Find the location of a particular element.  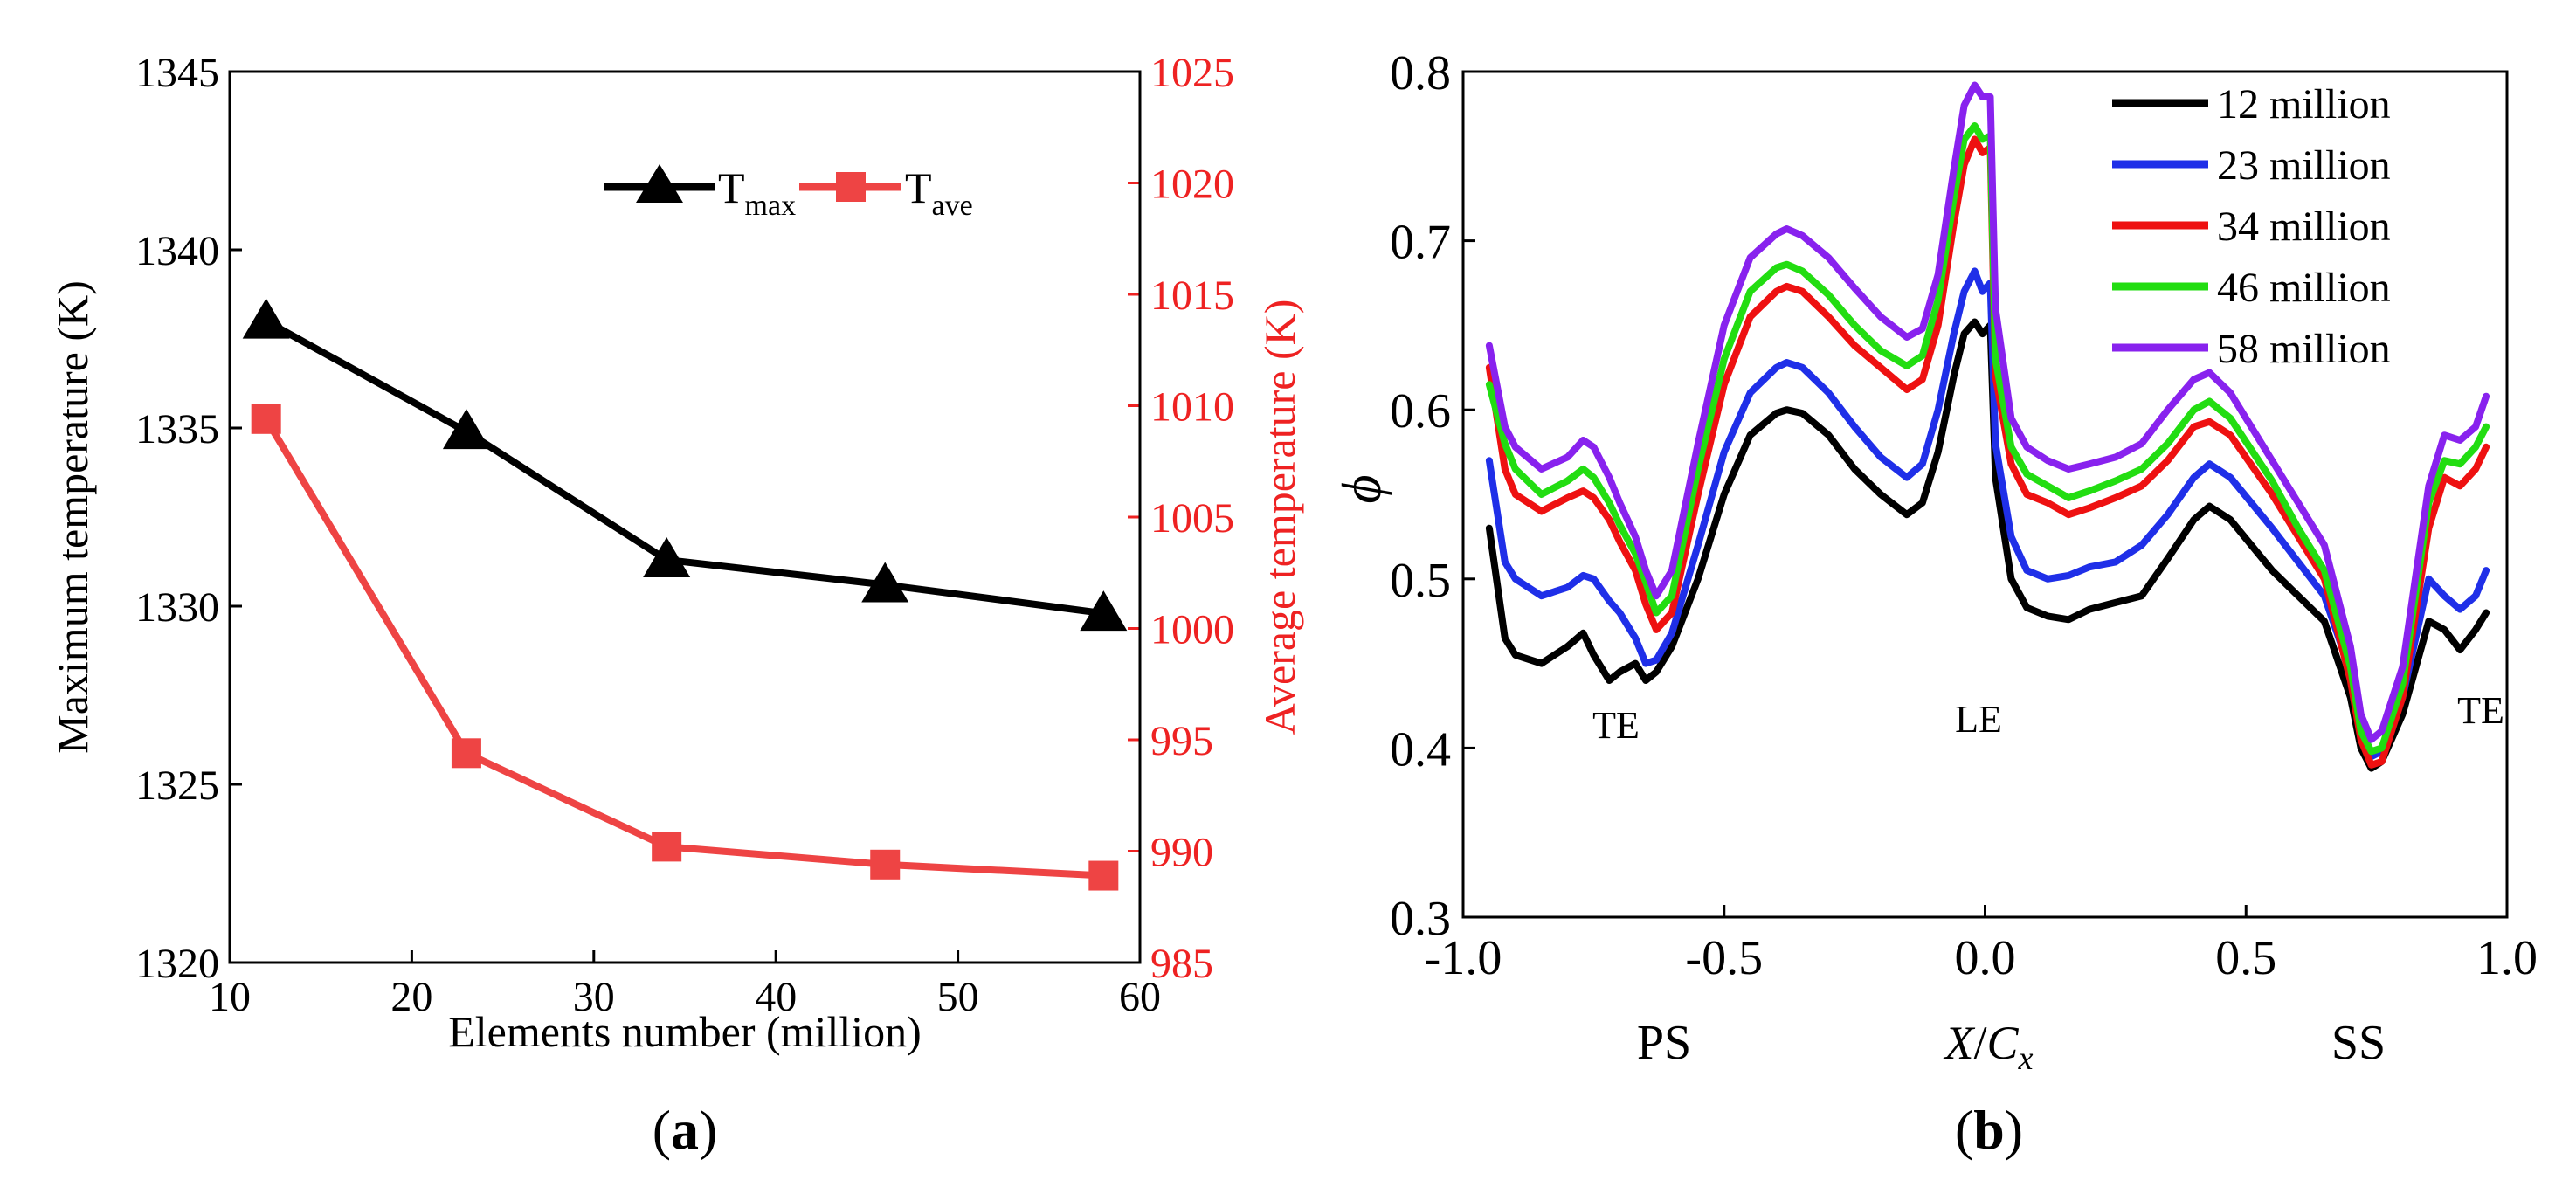

chart-b-region-ps: PS is located at coordinates (1664, 1043).